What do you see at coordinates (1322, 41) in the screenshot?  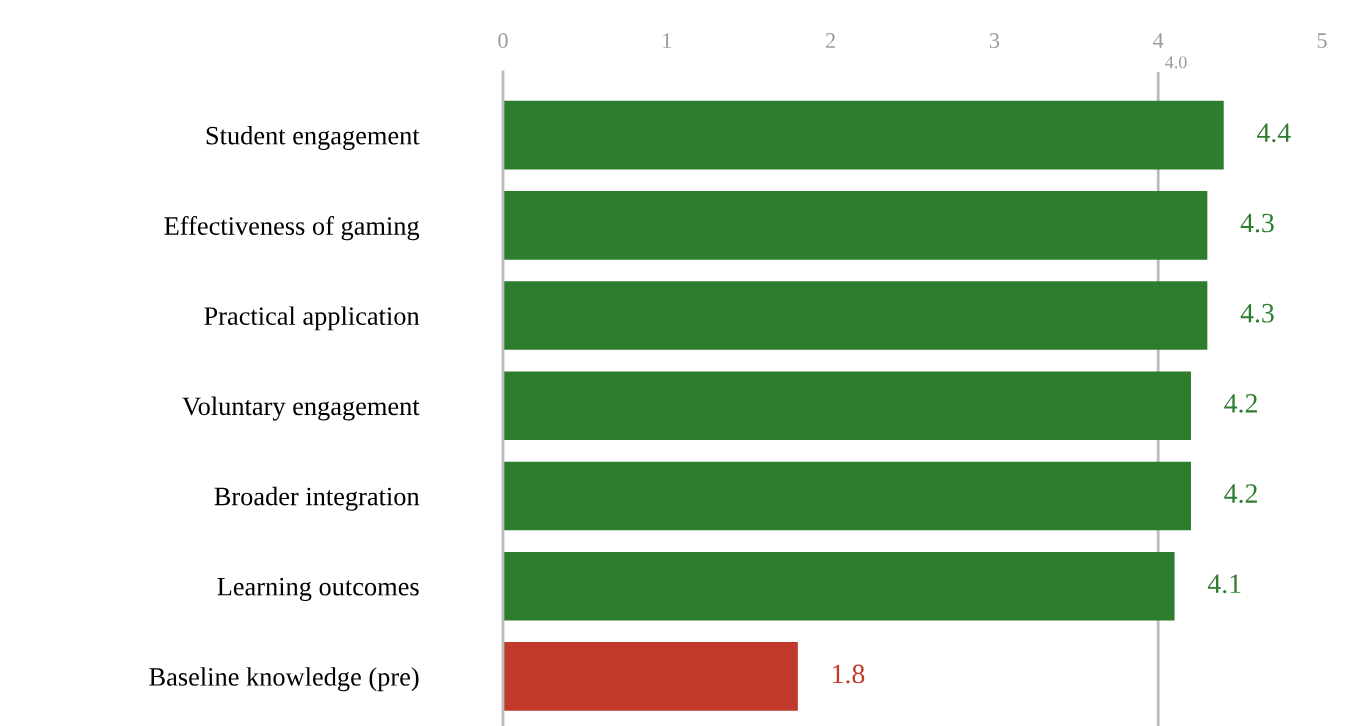 I see `x-tick-label: 5` at bounding box center [1322, 41].